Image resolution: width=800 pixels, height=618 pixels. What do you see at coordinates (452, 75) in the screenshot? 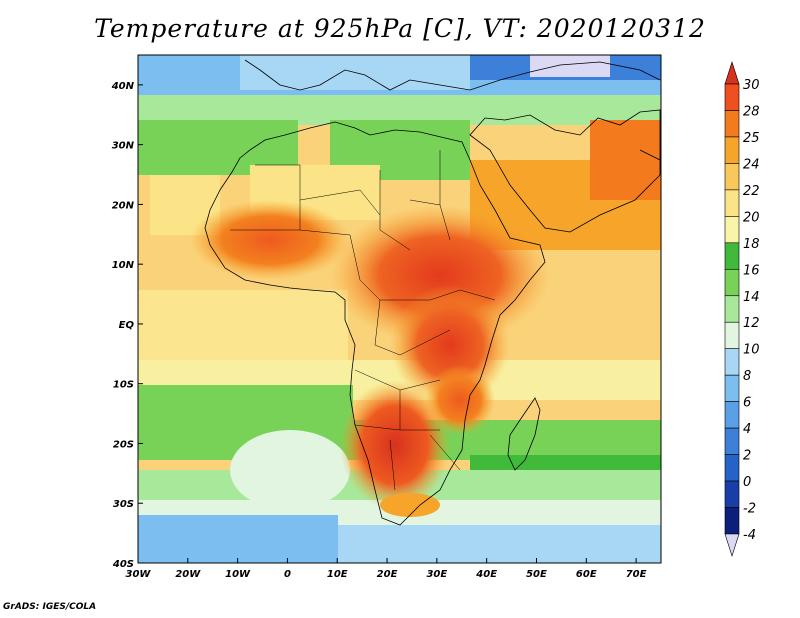
I see `europe-coastline` at bounding box center [452, 75].